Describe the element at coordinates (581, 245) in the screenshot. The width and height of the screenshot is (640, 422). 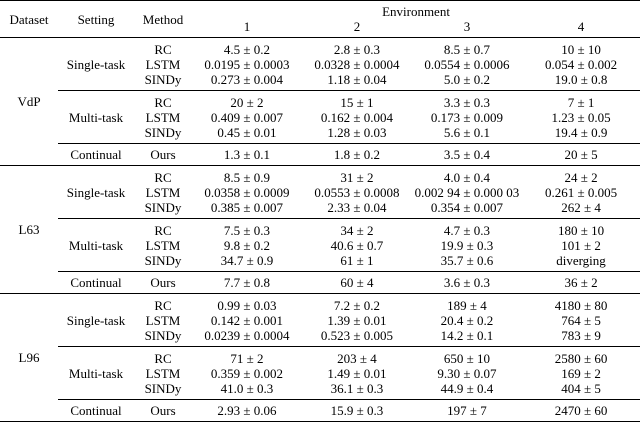
I see `value-cell: 180 ± 10 101 ± 2 diverging` at that location.